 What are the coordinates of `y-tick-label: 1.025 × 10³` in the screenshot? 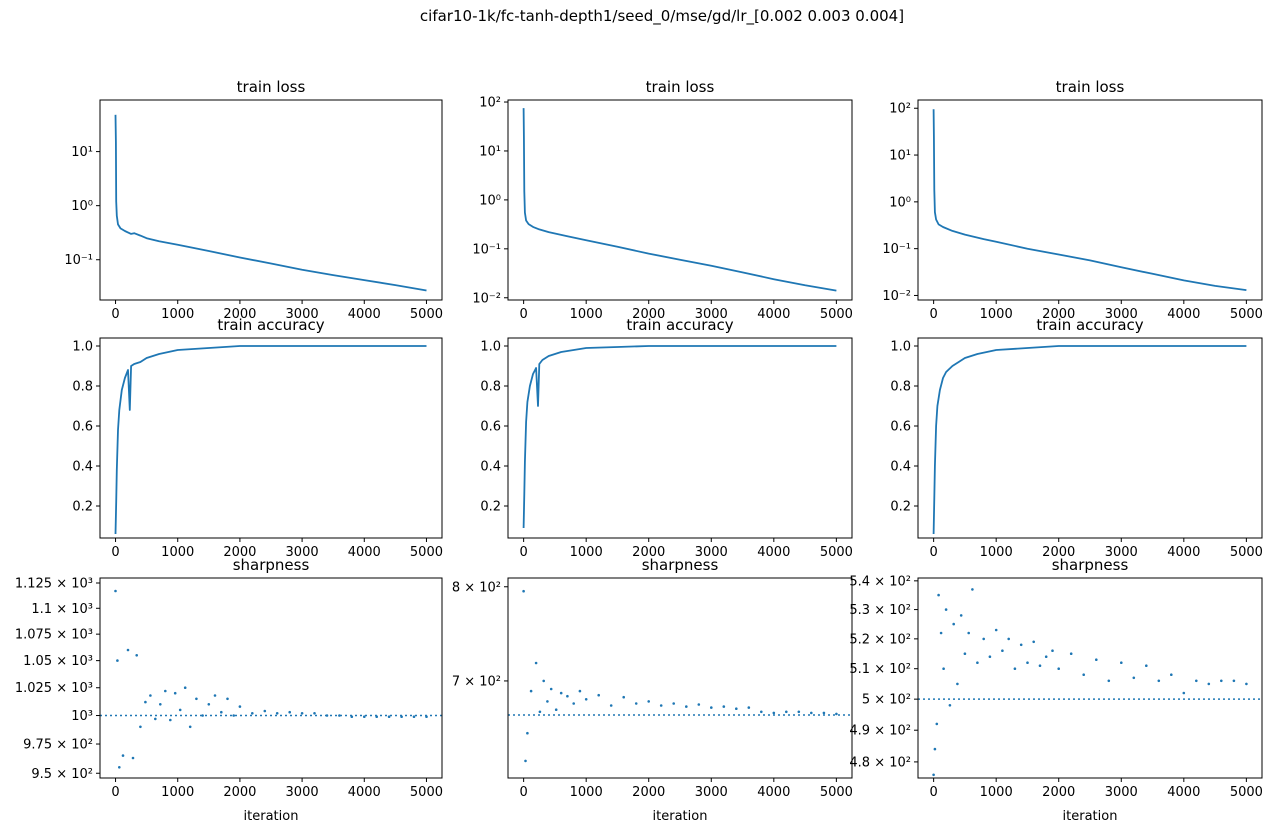 It's located at (54, 688).